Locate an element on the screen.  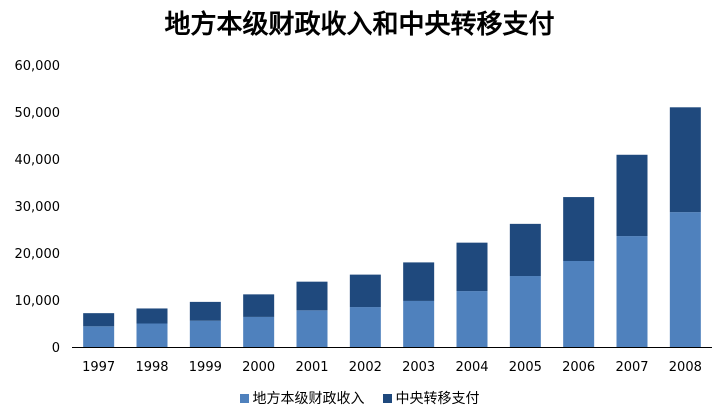
y-tick-label: 10,000 is located at coordinates (38, 301).